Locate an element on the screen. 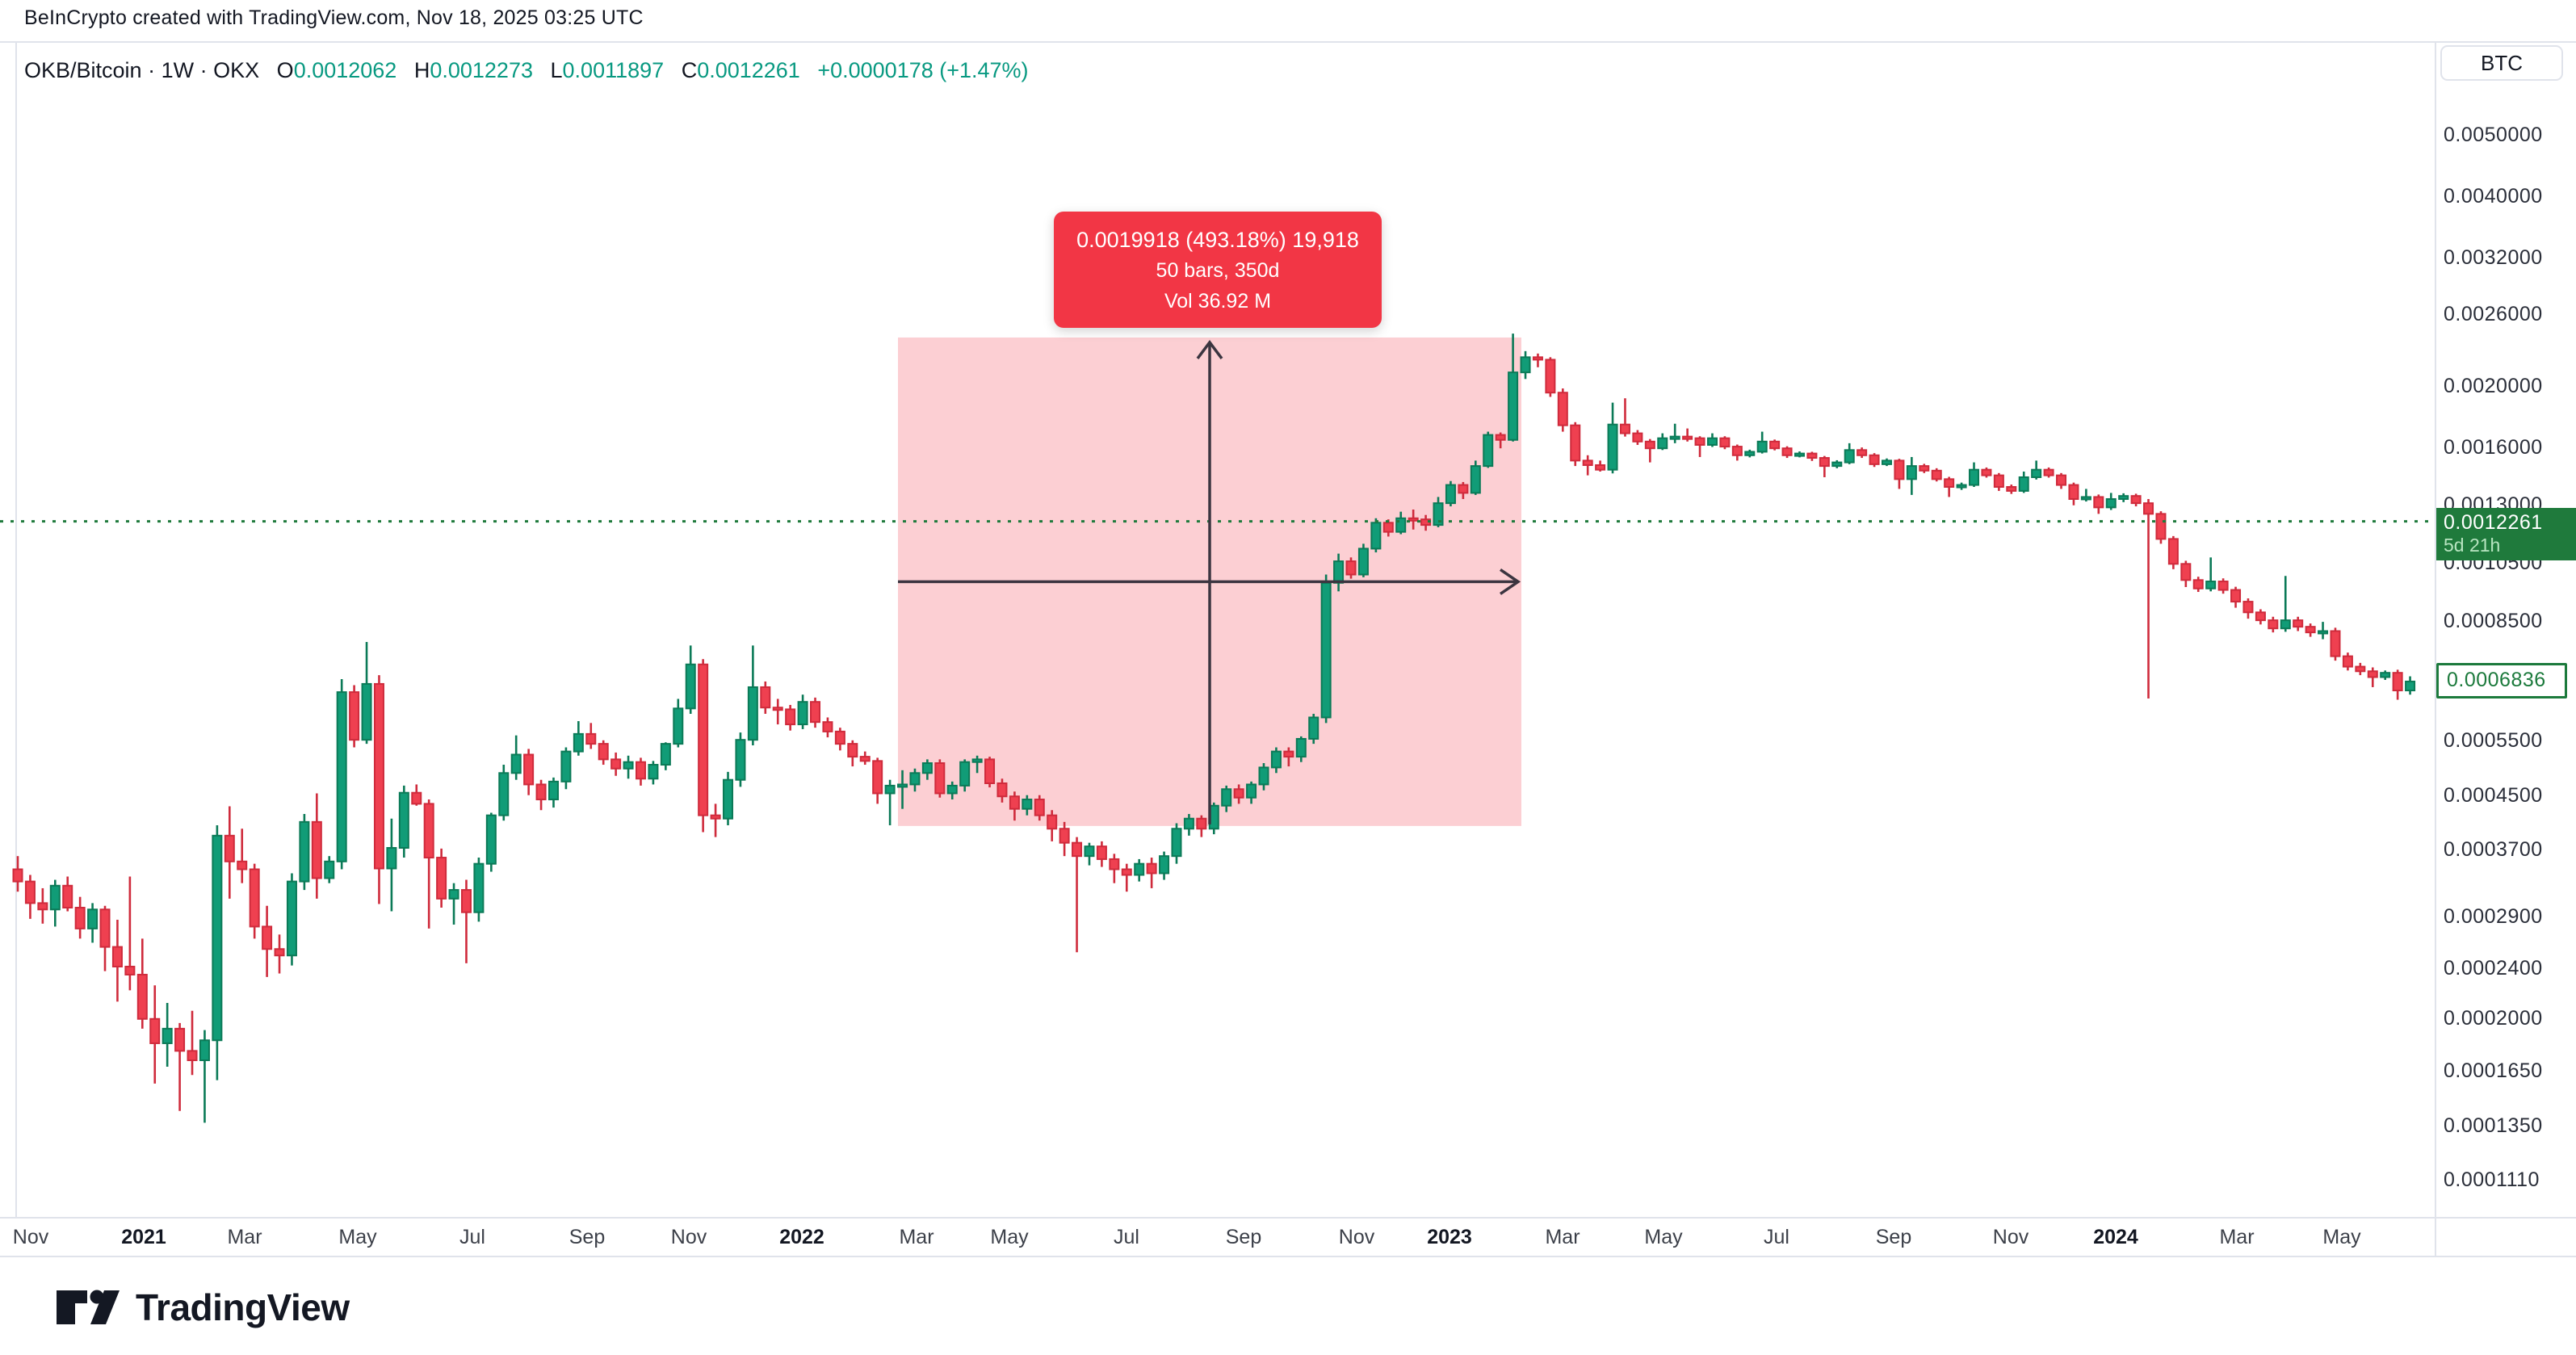  price-scale-currency-button: BTC is located at coordinates (2501, 63).